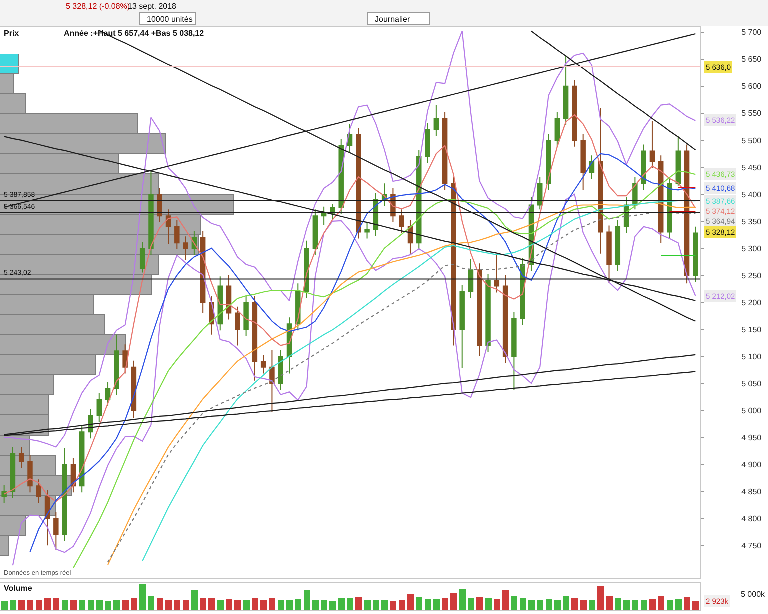 The image size is (768, 614). Describe the element at coordinates (752, 465) in the screenshot. I see `y-tick-label: 4 900` at that location.